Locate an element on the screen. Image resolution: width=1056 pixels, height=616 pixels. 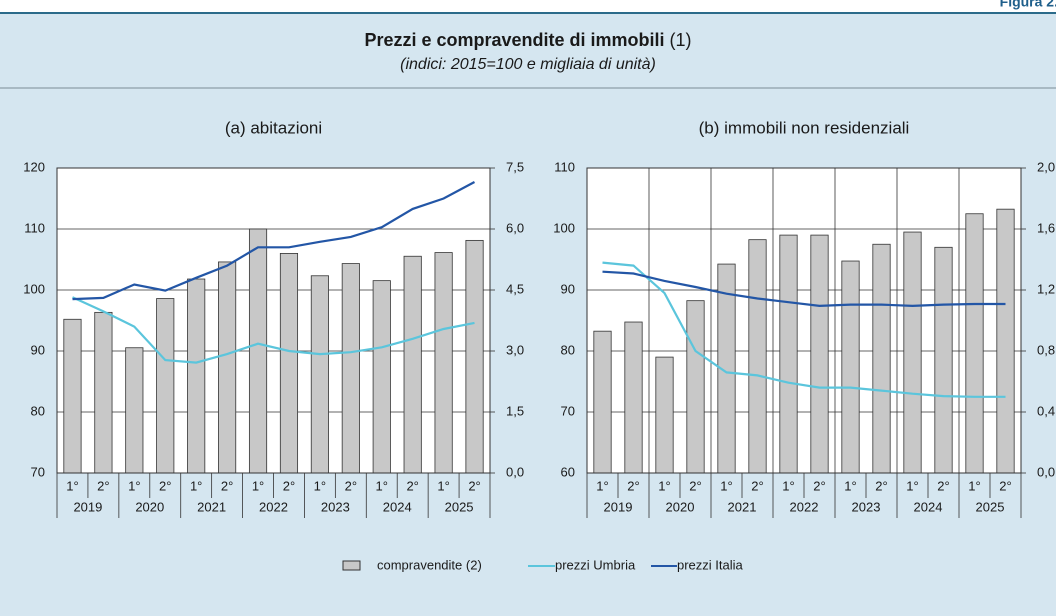
title-main: Prezzi e compravendite di immobili is located at coordinates (514, 40).